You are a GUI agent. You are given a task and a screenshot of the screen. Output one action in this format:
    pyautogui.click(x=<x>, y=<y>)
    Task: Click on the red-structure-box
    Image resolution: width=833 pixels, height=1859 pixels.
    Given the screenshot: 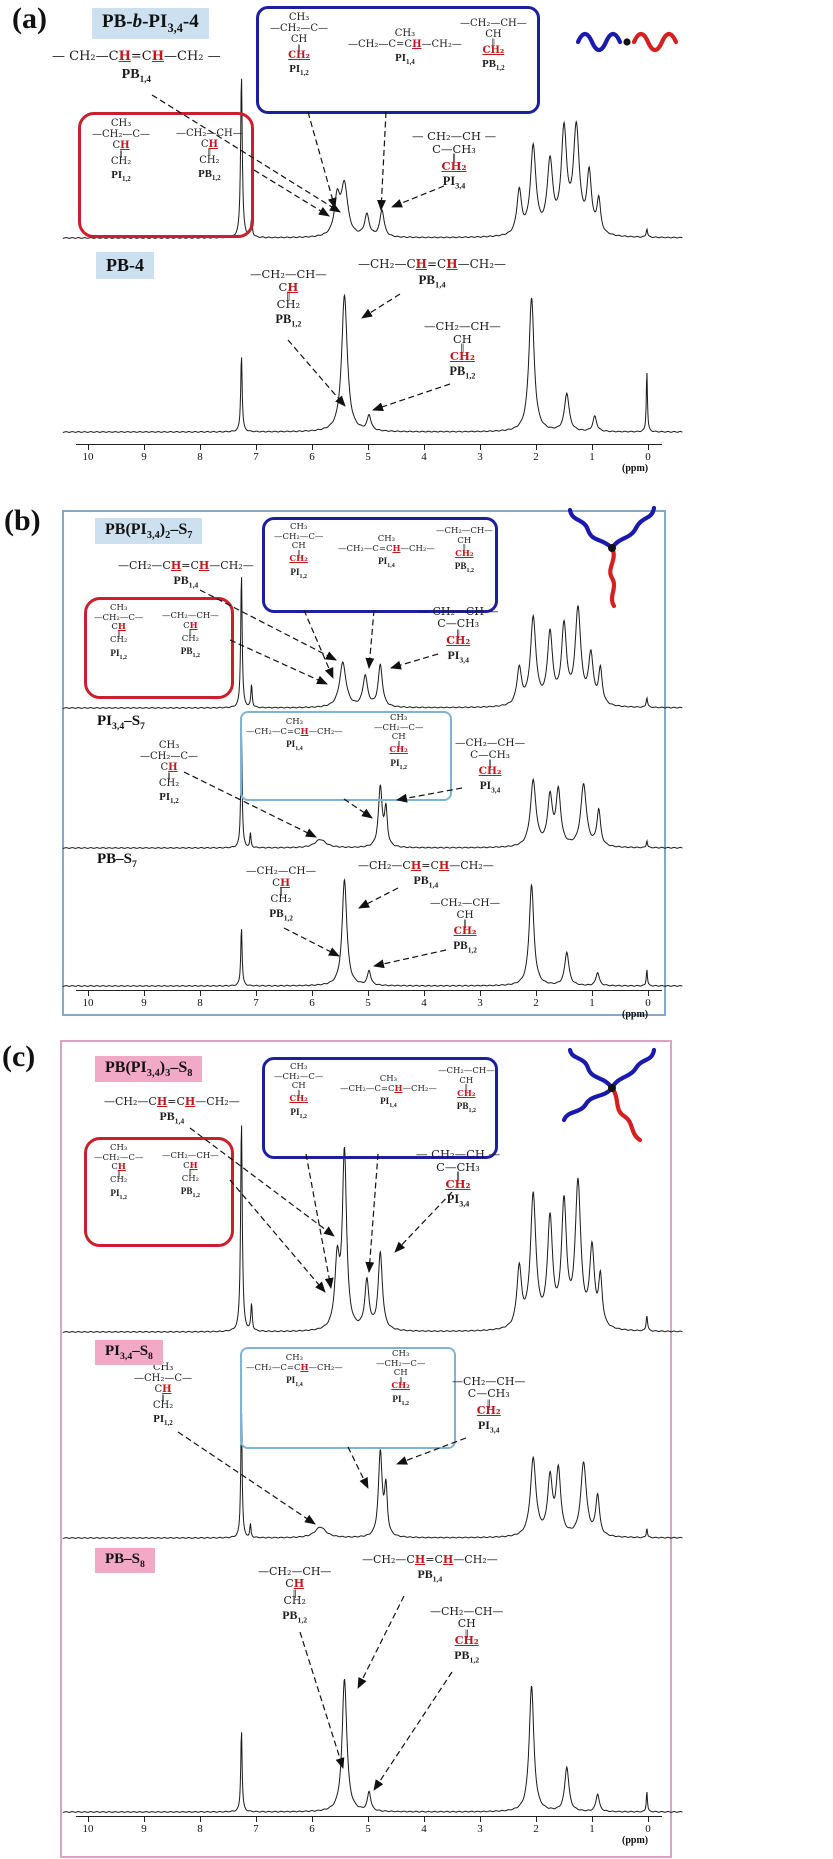 What is the action you would take?
    pyautogui.click(x=166, y=175)
    